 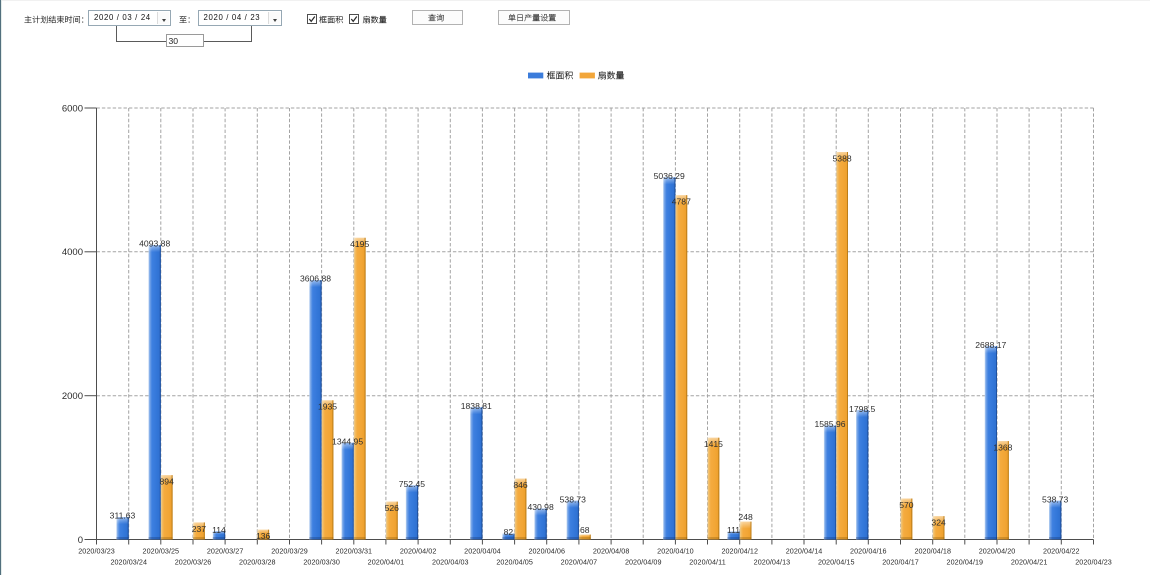 What do you see at coordinates (96, 550) in the screenshot?
I see `svg-text: 2020/03/23` at bounding box center [96, 550].